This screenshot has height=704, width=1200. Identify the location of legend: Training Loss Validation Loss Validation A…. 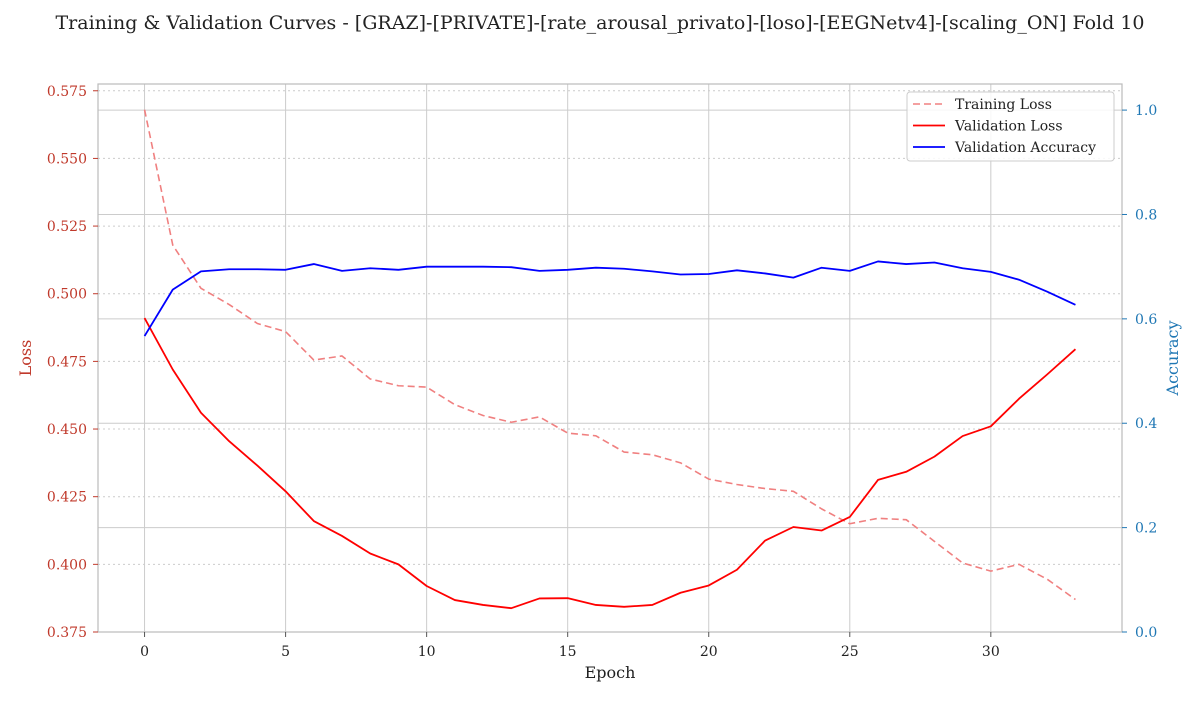
(1010, 126).